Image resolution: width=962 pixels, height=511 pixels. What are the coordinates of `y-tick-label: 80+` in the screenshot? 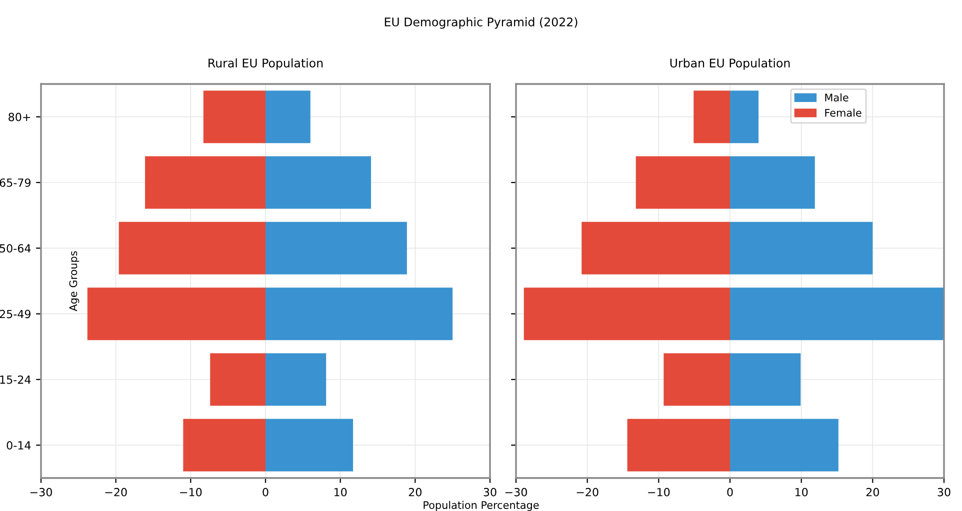 It's located at (19, 117).